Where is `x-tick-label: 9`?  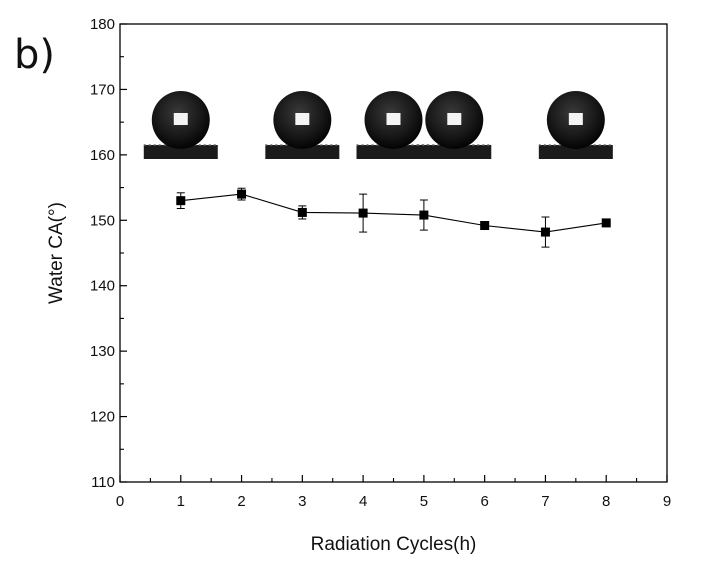
x-tick-label: 9 is located at coordinates (667, 501).